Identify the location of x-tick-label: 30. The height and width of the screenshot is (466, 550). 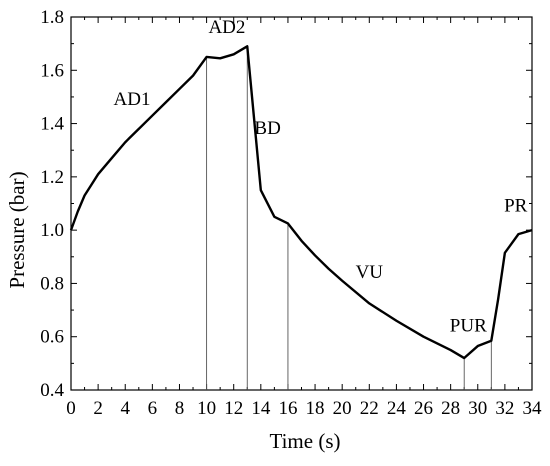
(477, 408).